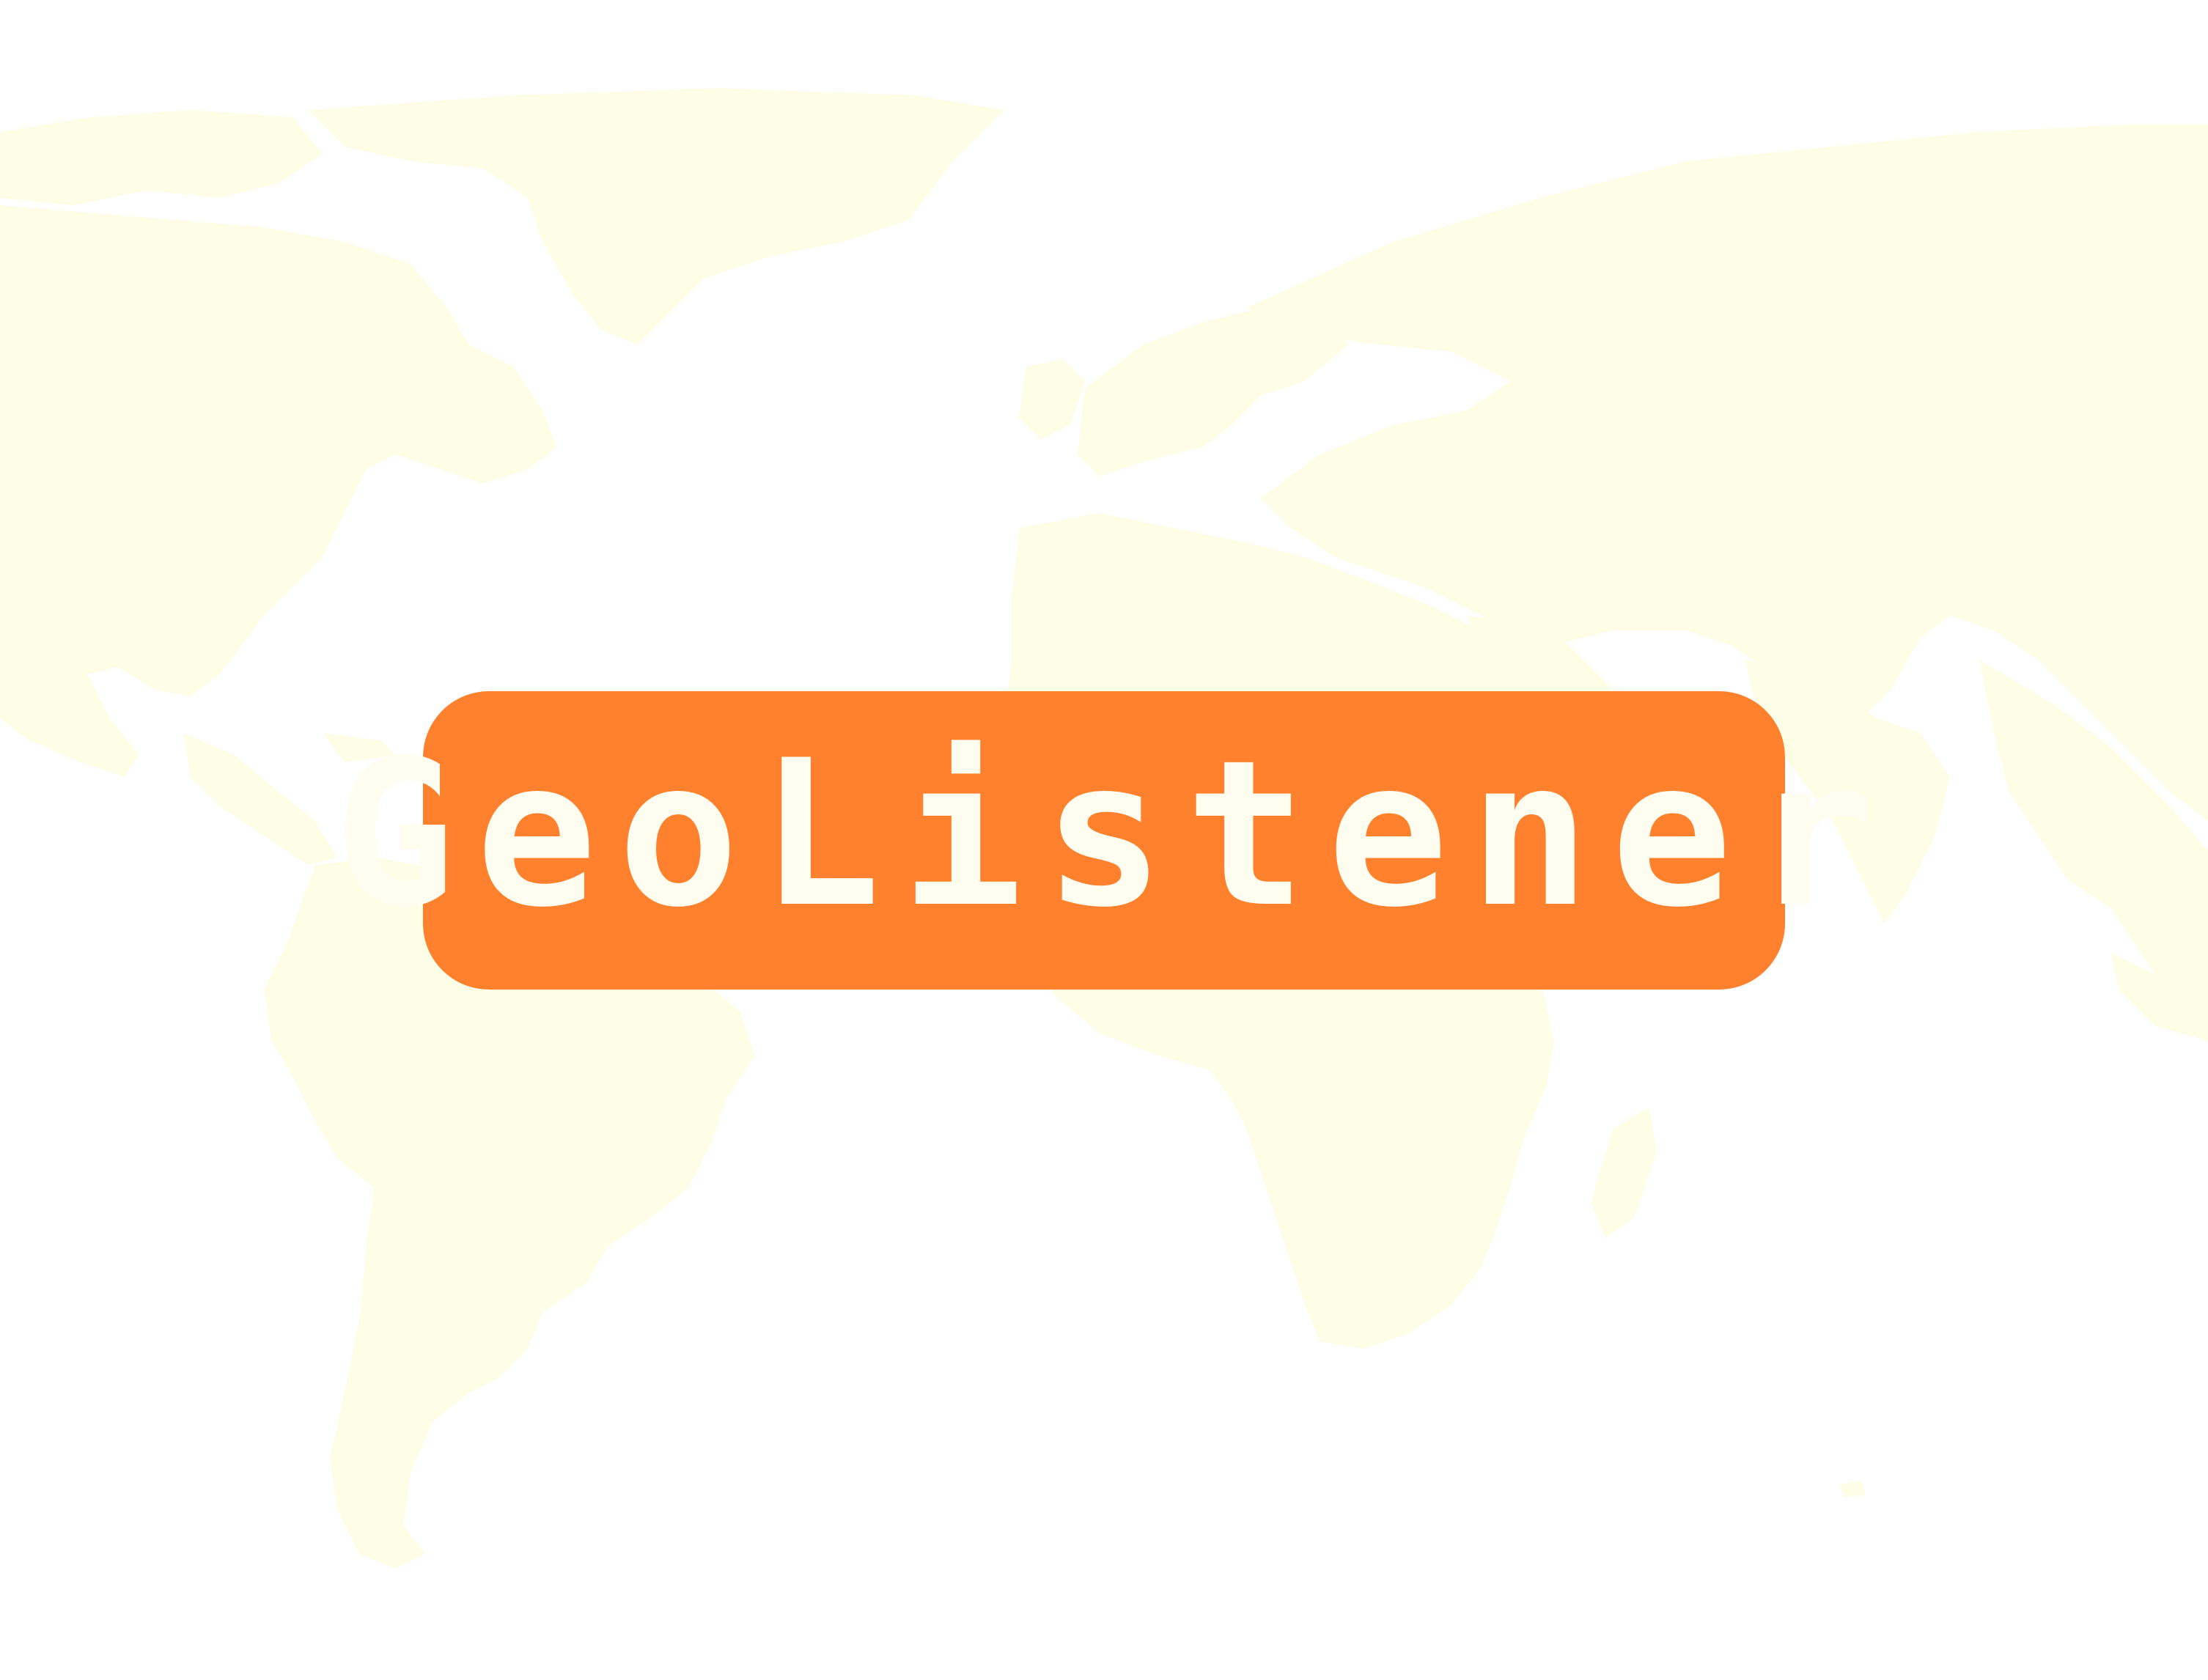 The height and width of the screenshot is (1680, 2208). What do you see at coordinates (509, 1213) in the screenshot?
I see `south-america-shape` at bounding box center [509, 1213].